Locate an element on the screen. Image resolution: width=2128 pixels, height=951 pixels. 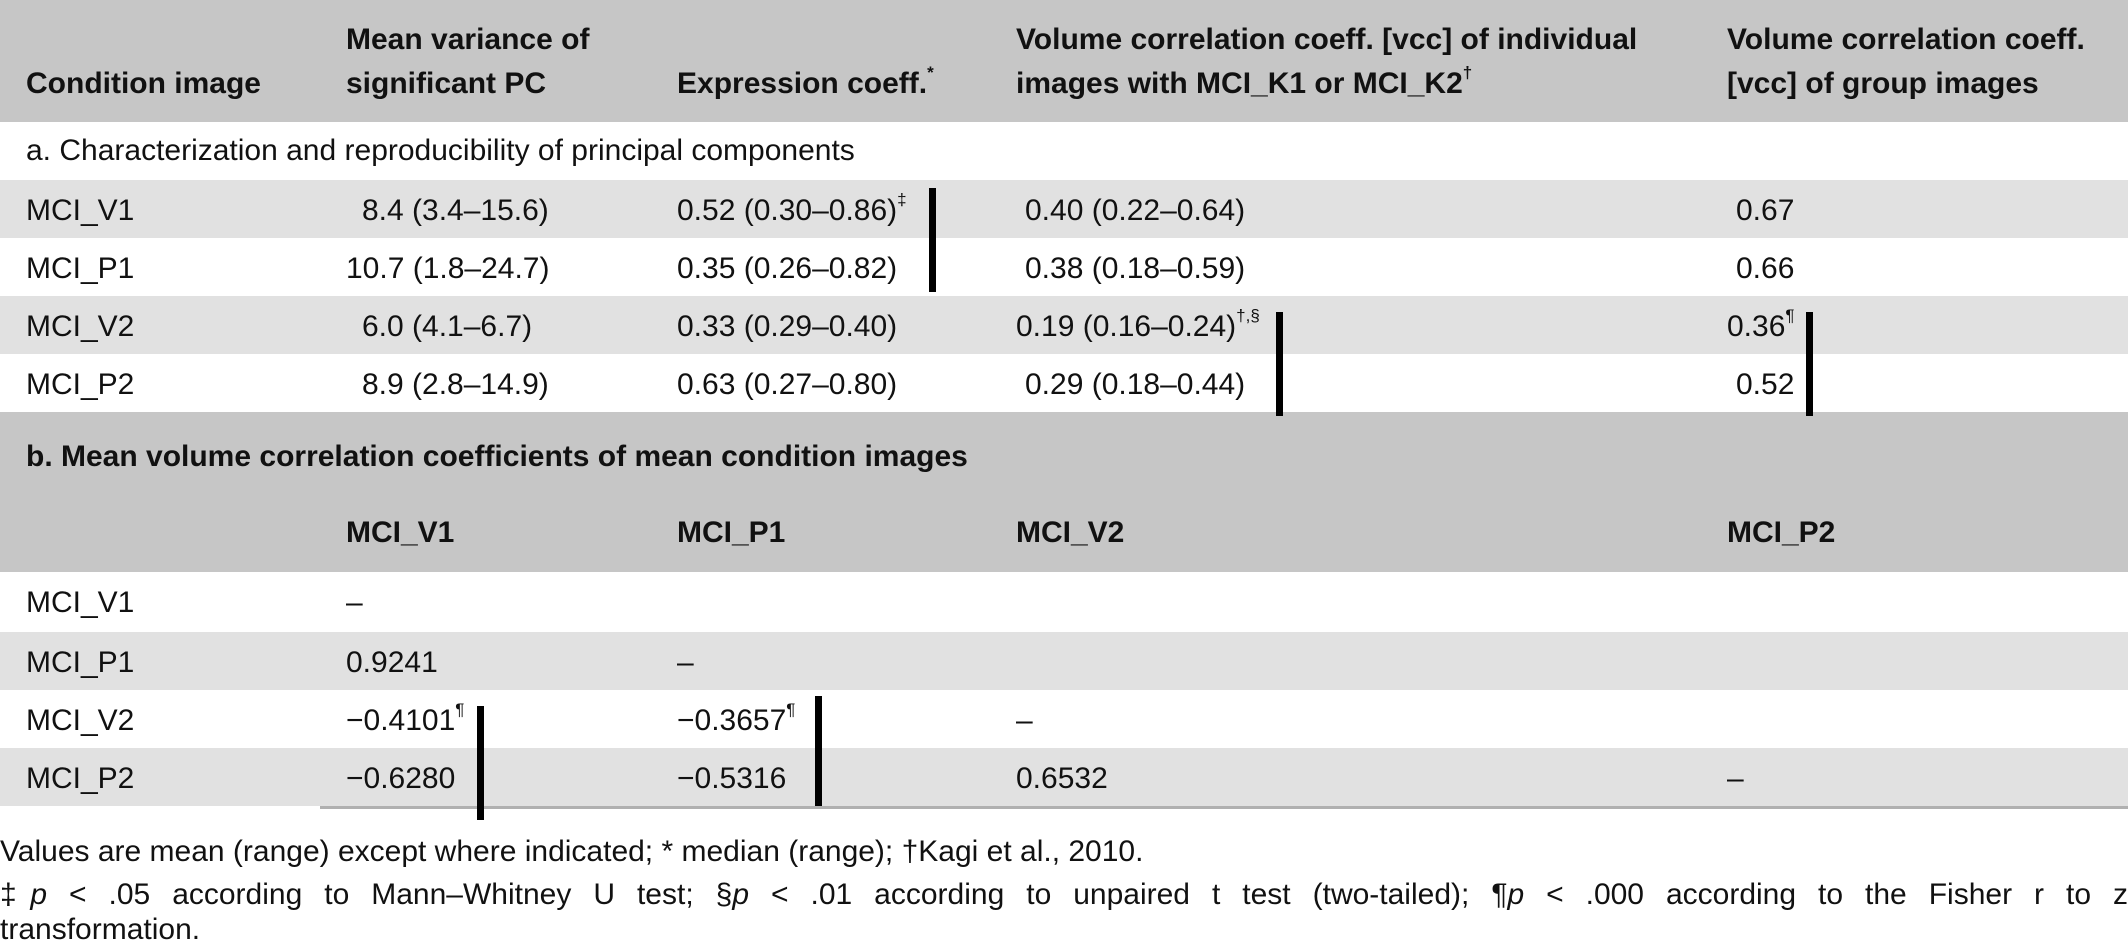
corr-cell-v2: – is located at coordinates (1024, 720).